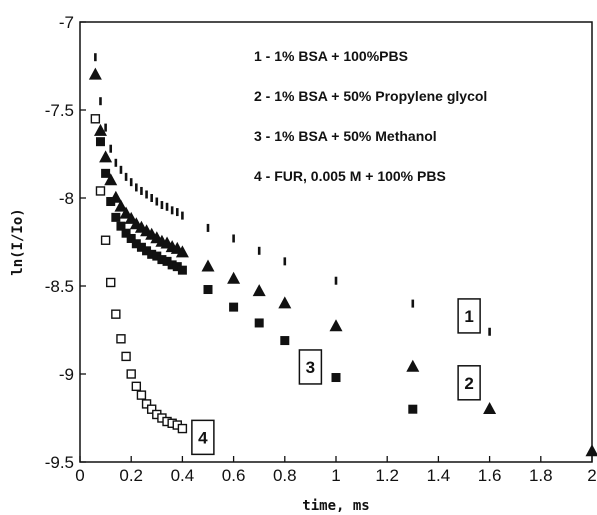 The image size is (597, 515). What do you see at coordinates (59, 286) in the screenshot?
I see `y-tick-label: -8.5` at bounding box center [59, 286].